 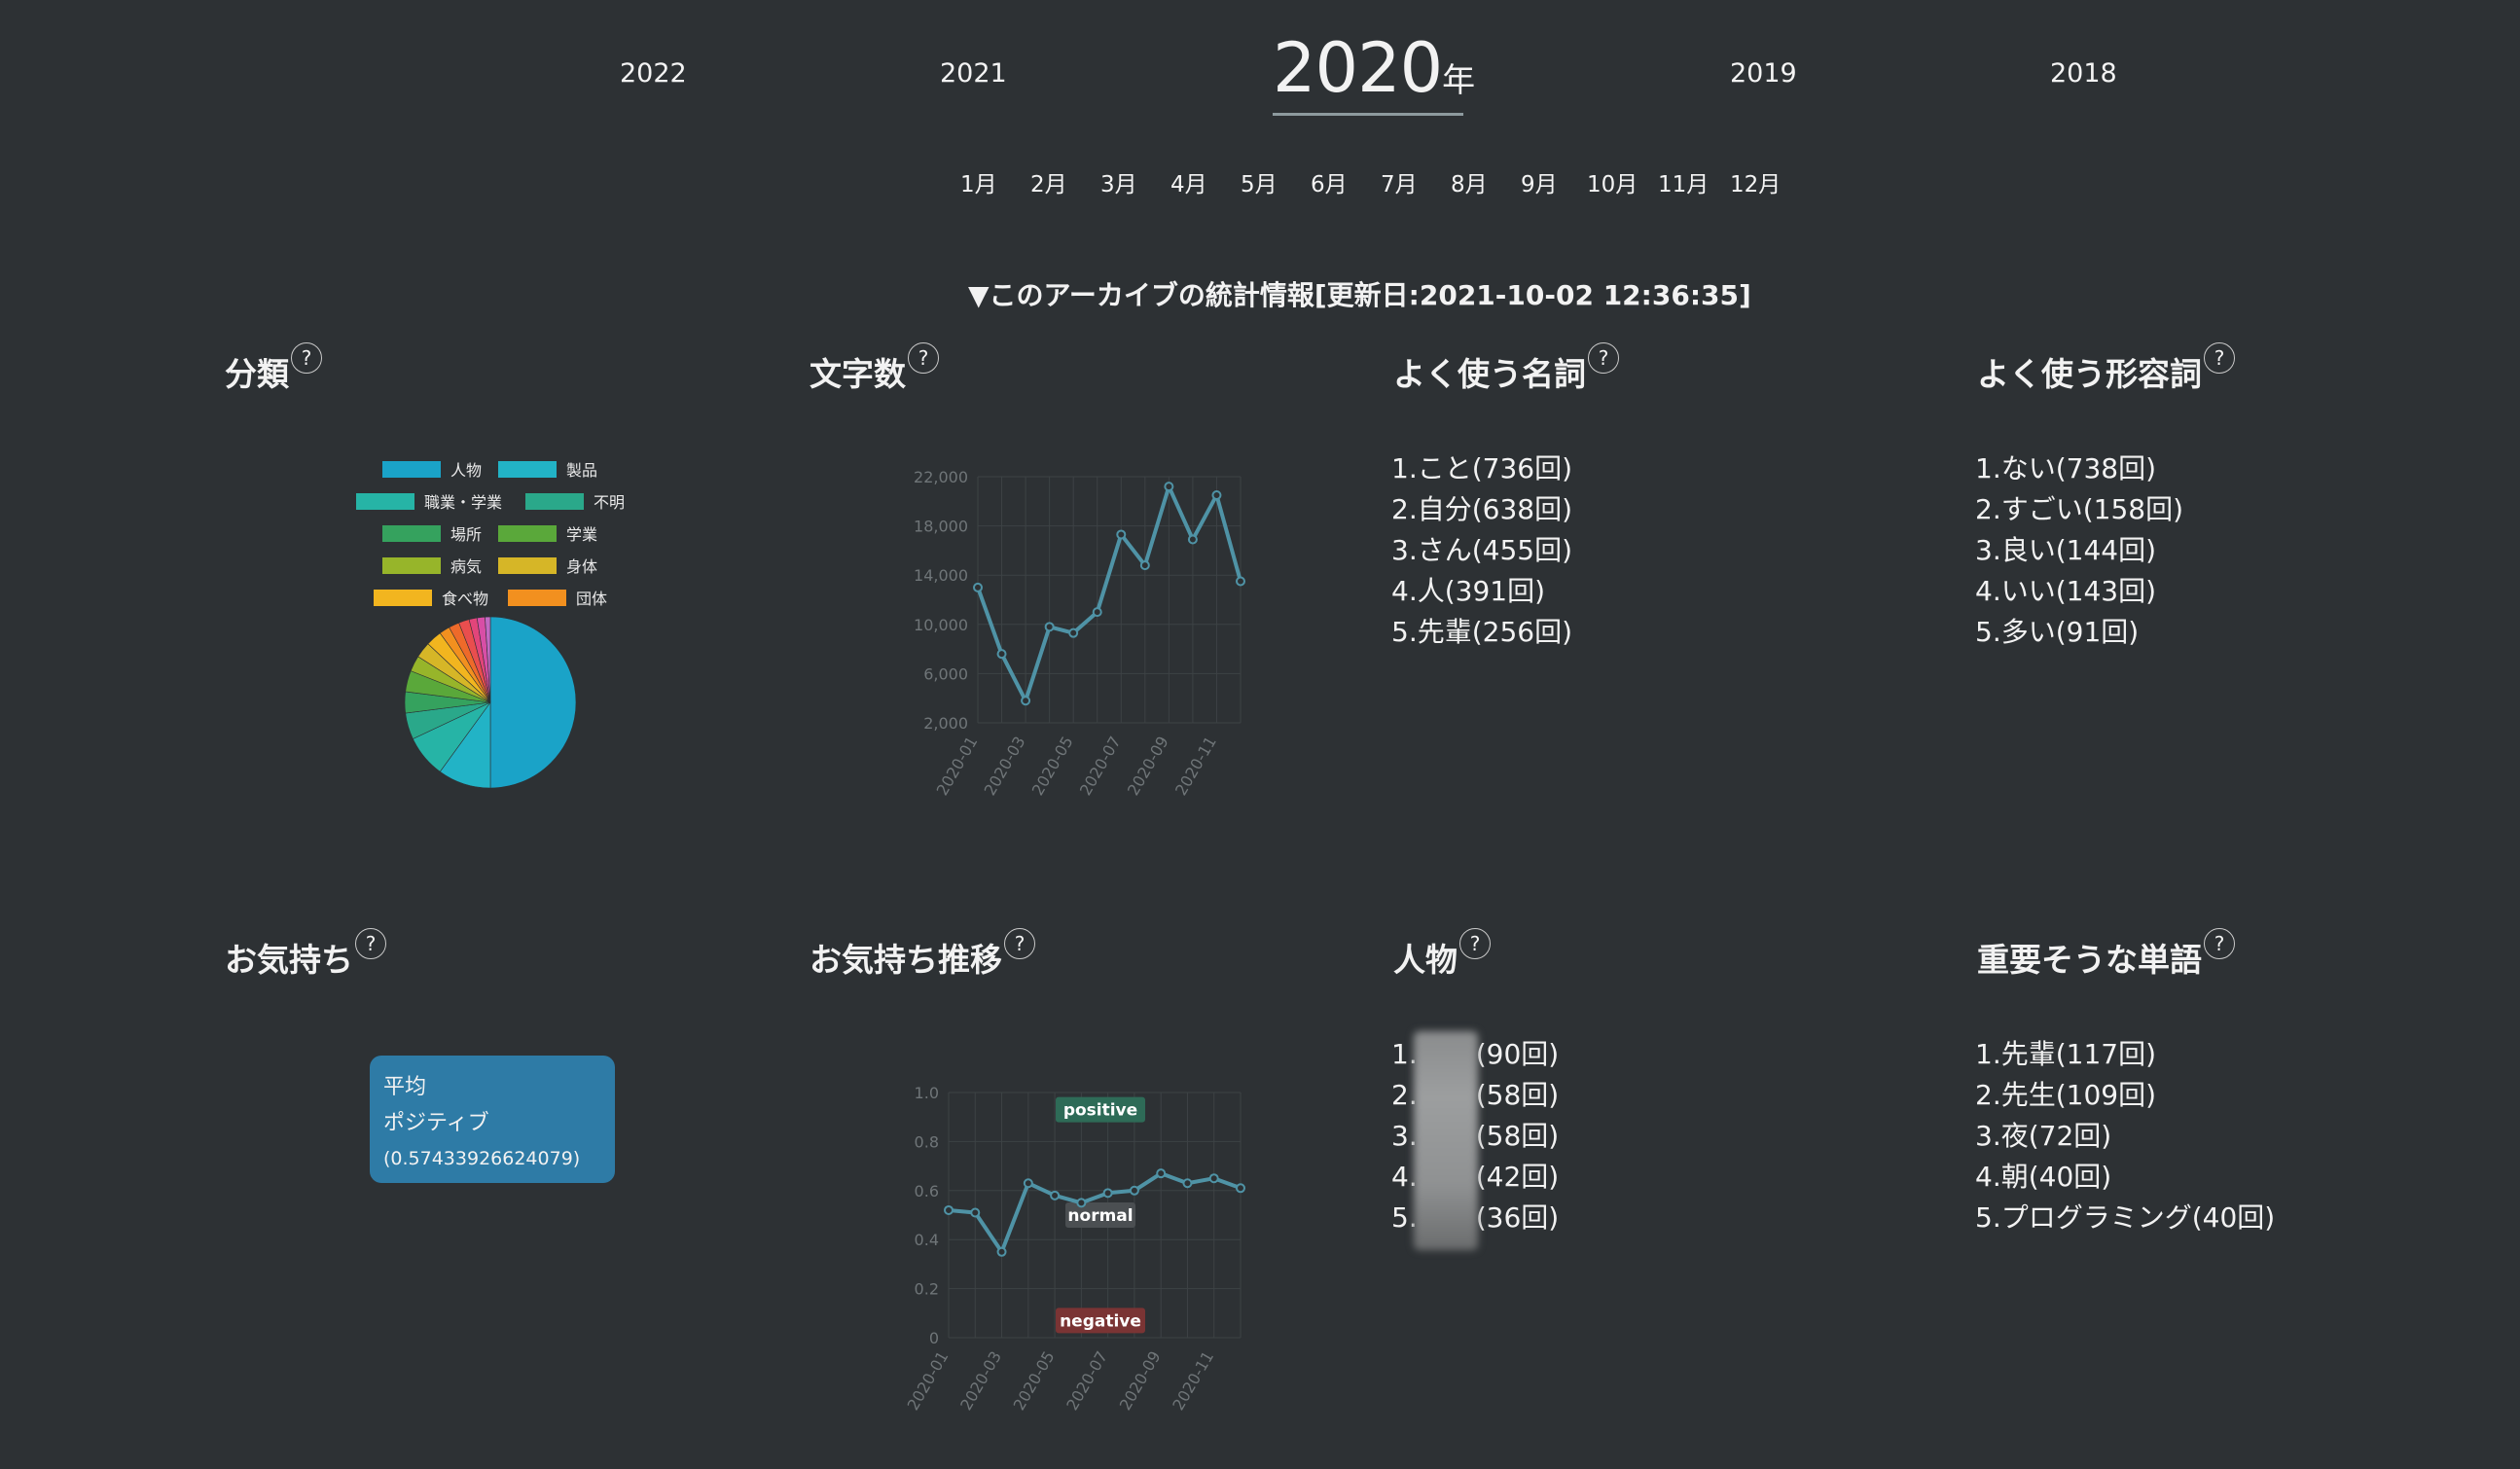 I want to click on people-title: 人物?, so click(x=1442, y=954).